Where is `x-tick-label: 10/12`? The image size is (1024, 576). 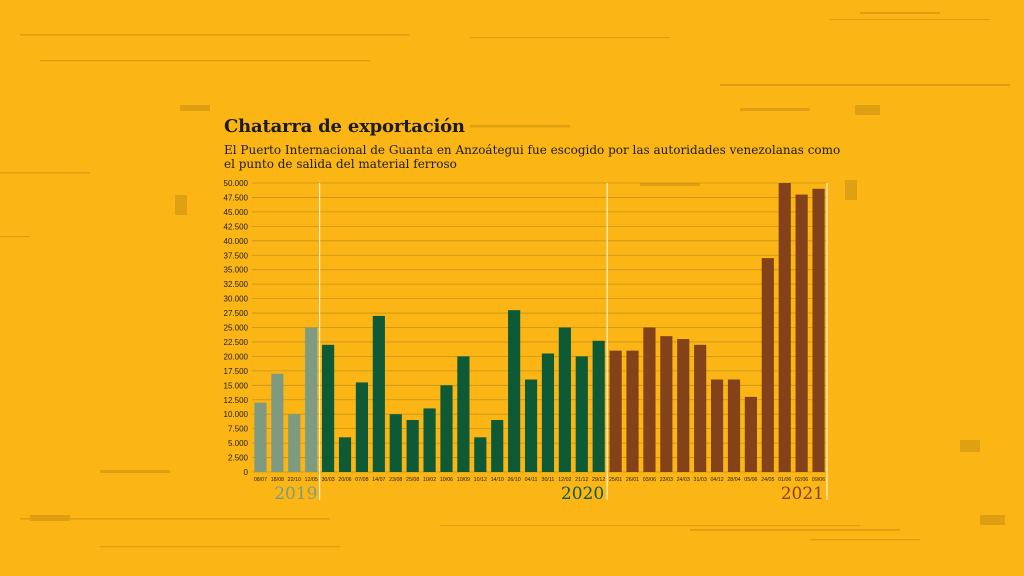 x-tick-label: 10/12 is located at coordinates (480, 480).